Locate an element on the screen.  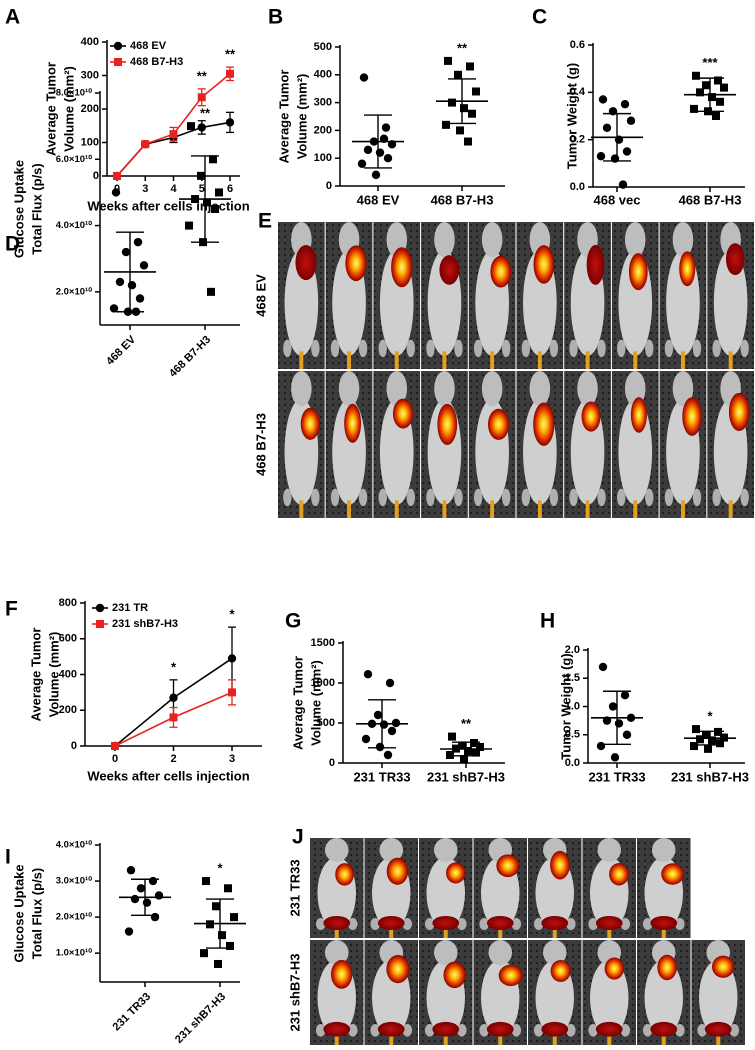
y-tick-label: 2.0 is located at coordinates (572, 650).